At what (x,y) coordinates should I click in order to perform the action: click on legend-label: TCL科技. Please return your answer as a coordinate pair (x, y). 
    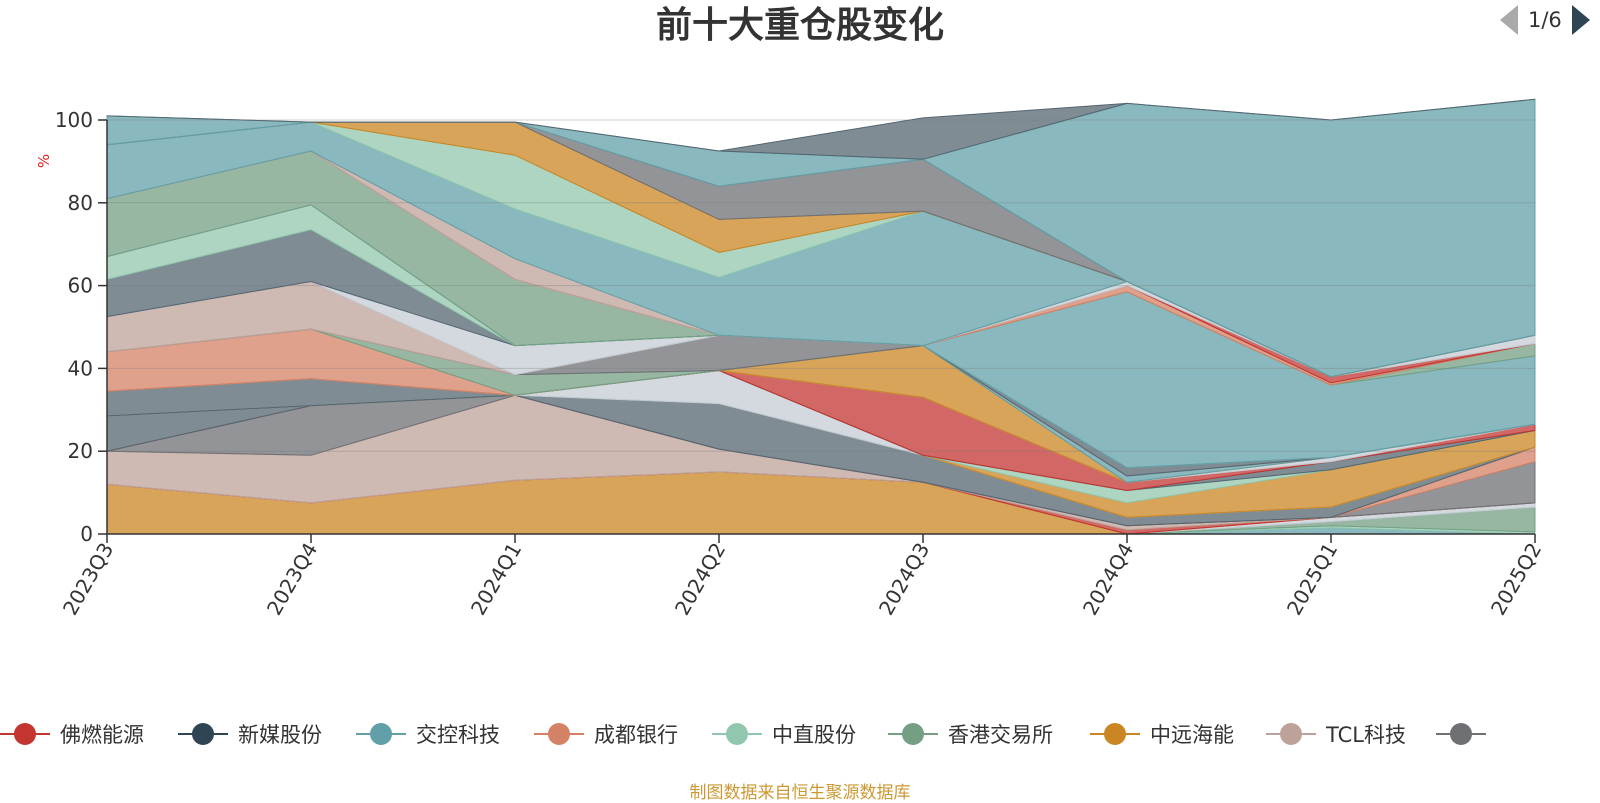
    Looking at the image, I should click on (1366, 735).